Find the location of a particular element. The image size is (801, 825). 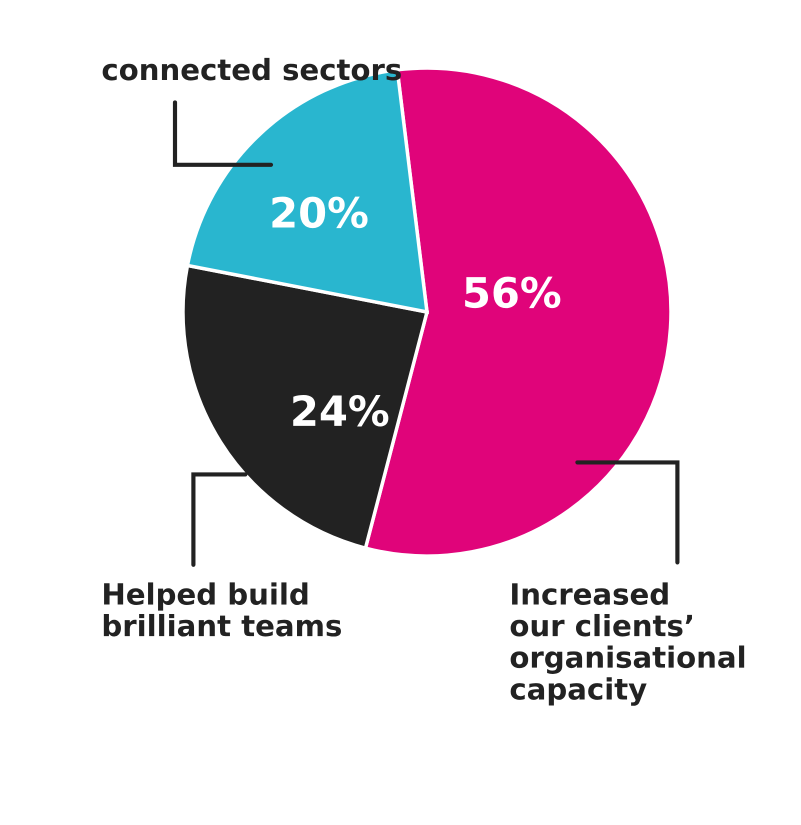

slice-label: Increased our clients’ organisational capacity is located at coordinates (627, 644).